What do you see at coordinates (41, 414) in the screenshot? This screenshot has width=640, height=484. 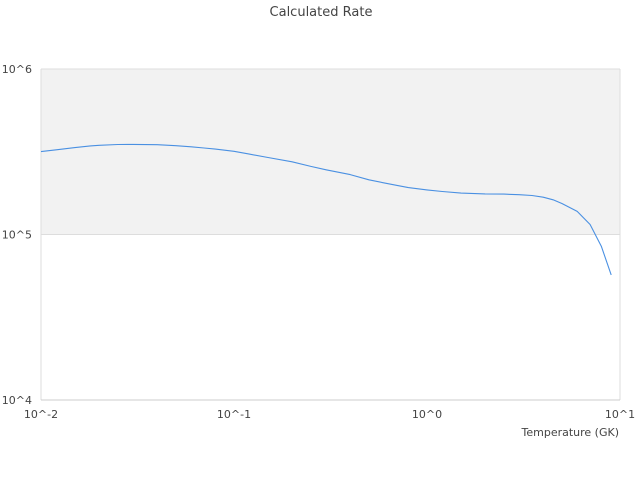 I see `x-tick-label: 10^-2` at bounding box center [41, 414].